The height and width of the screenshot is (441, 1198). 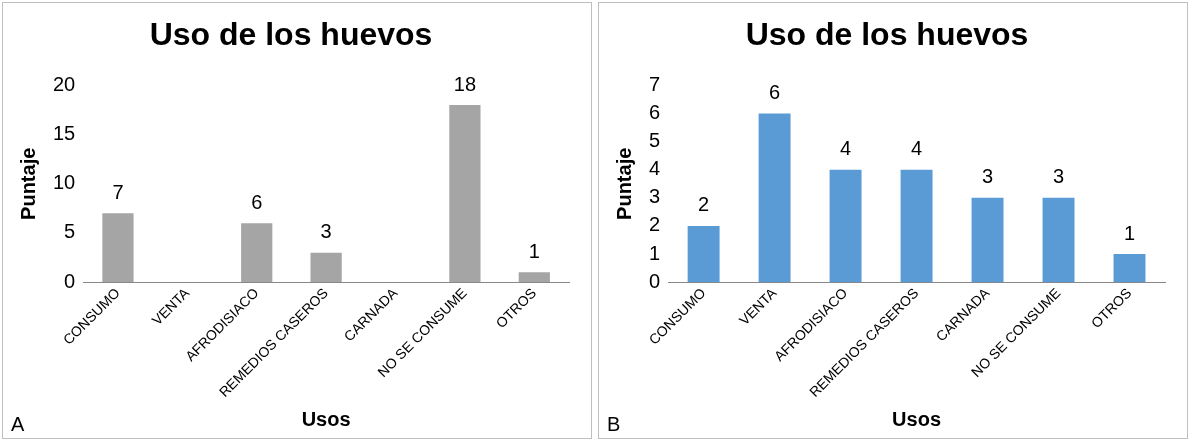 I want to click on y-tick-label: 10, so click(x=64, y=182).